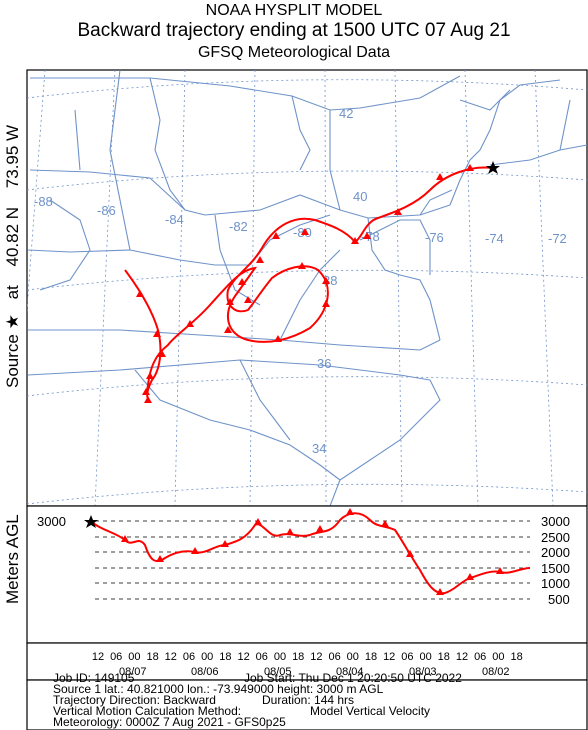  Describe the element at coordinates (423, 672) in the screenshot. I see `date-label-0803: 08/03` at that location.